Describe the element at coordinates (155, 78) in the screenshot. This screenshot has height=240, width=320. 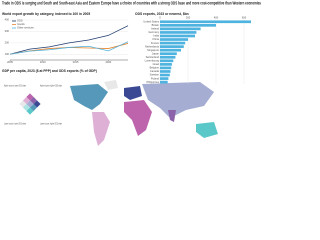
I see `category-label: Poland` at that location.